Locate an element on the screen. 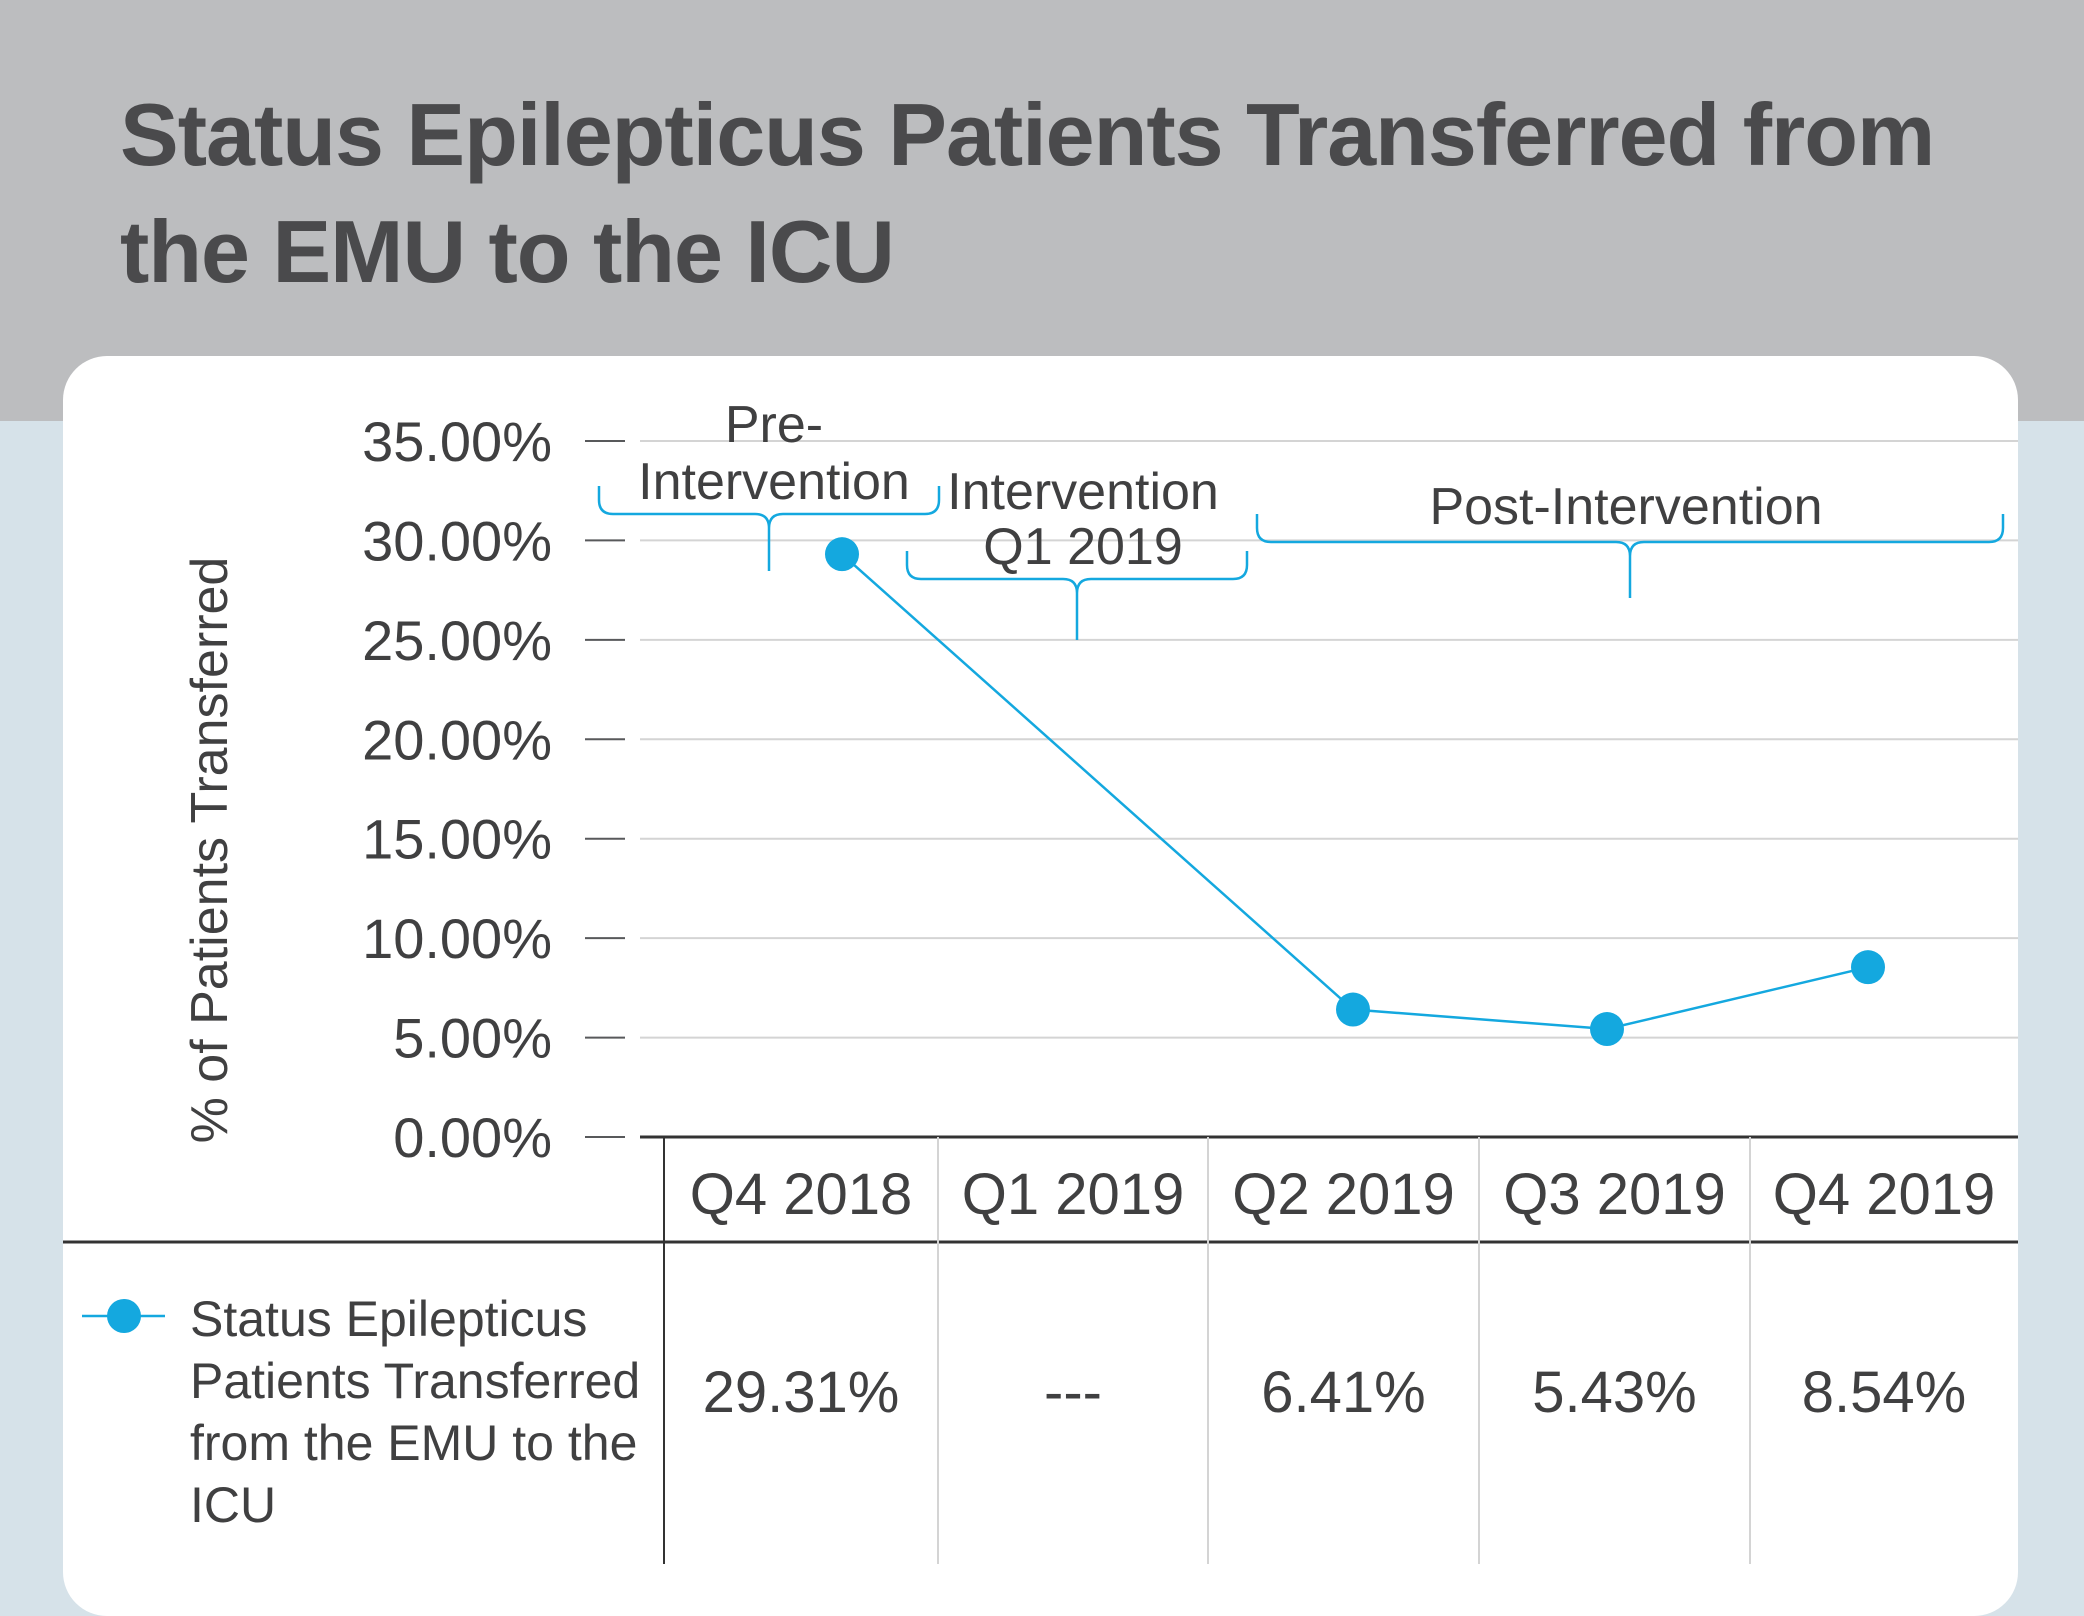 This screenshot has height=1616, width=2084. x-tick-label: Q1 2019 is located at coordinates (1073, 1194).